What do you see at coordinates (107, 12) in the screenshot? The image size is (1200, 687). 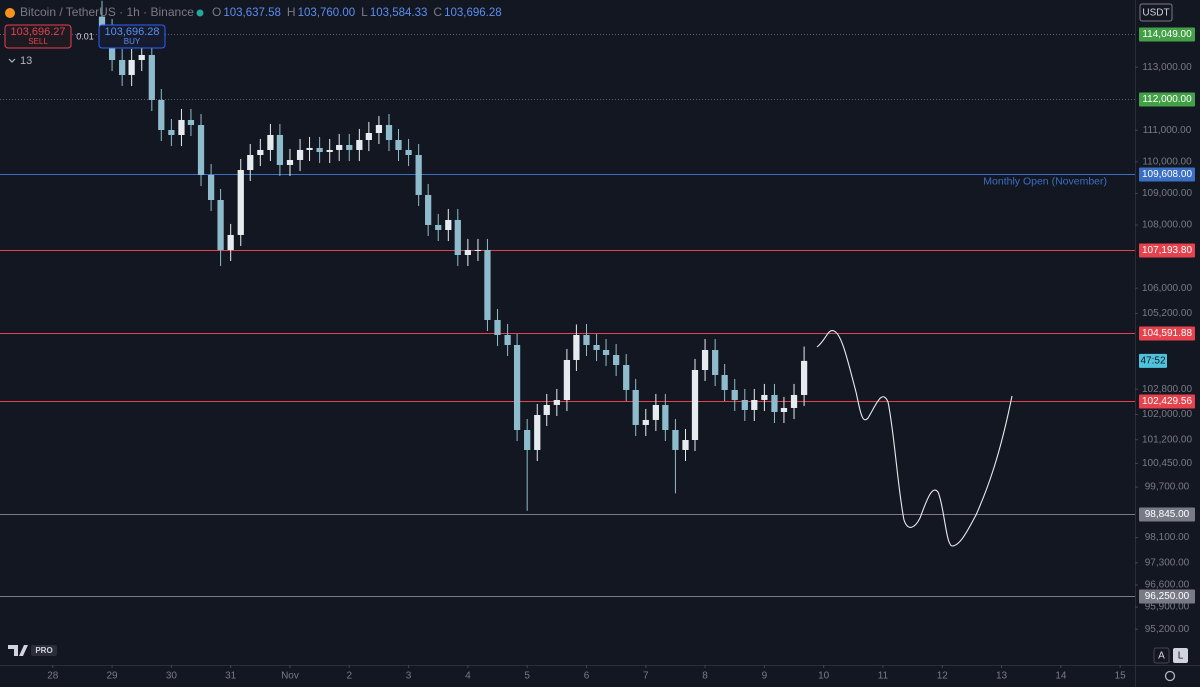 I see `symbol: Bitcoin / TetherUS · 1h · Binance` at bounding box center [107, 12].